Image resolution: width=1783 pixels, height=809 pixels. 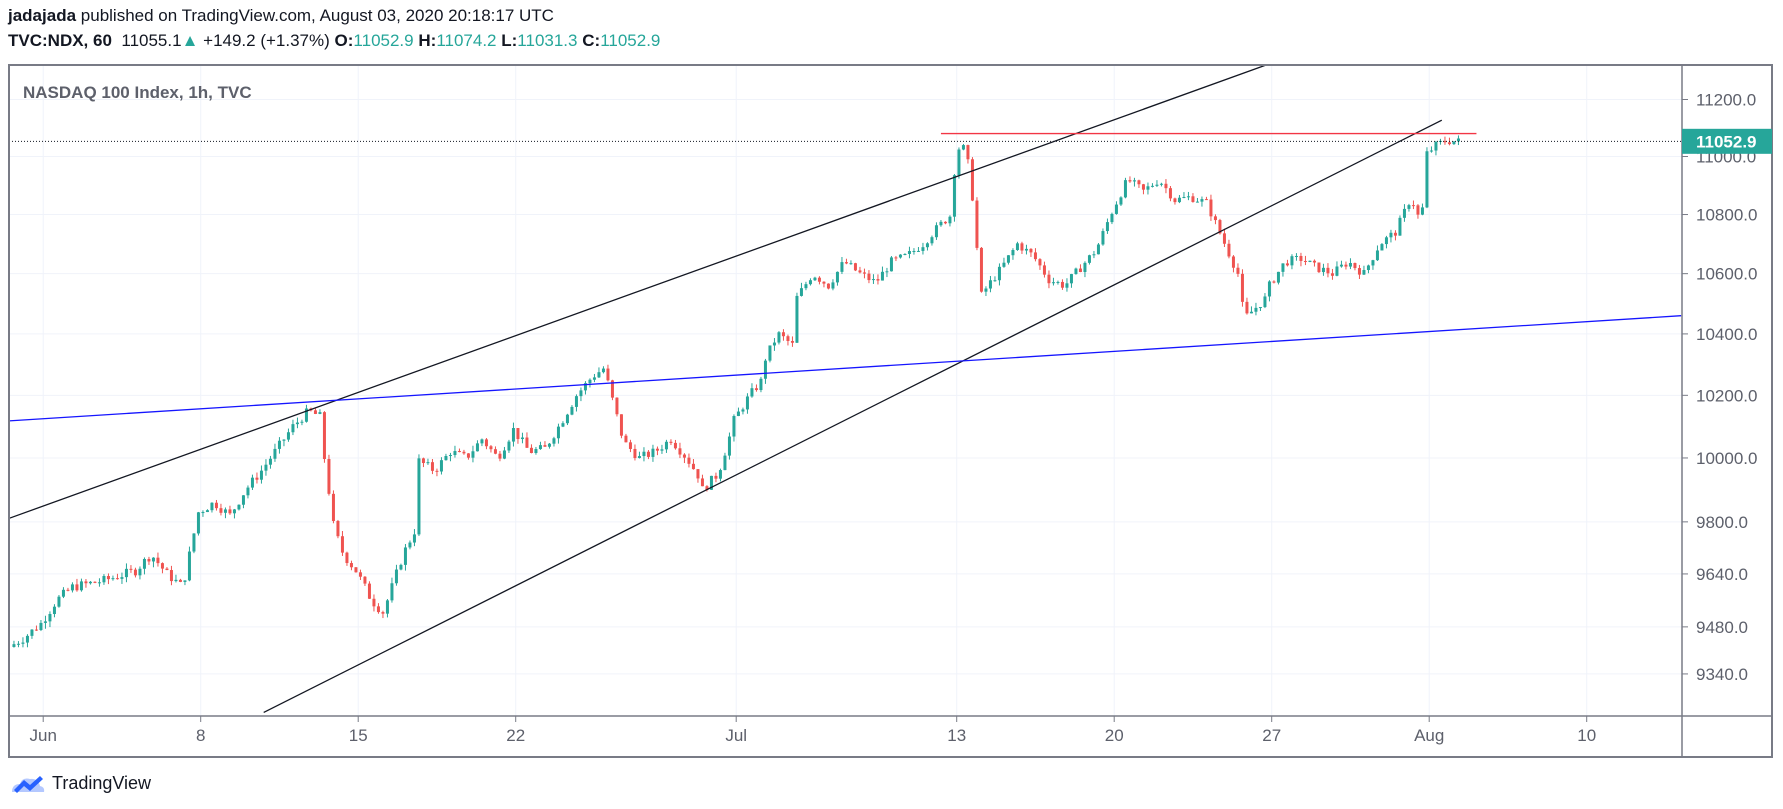 I want to click on price-tick-label: 11200.0, so click(x=1726, y=100).